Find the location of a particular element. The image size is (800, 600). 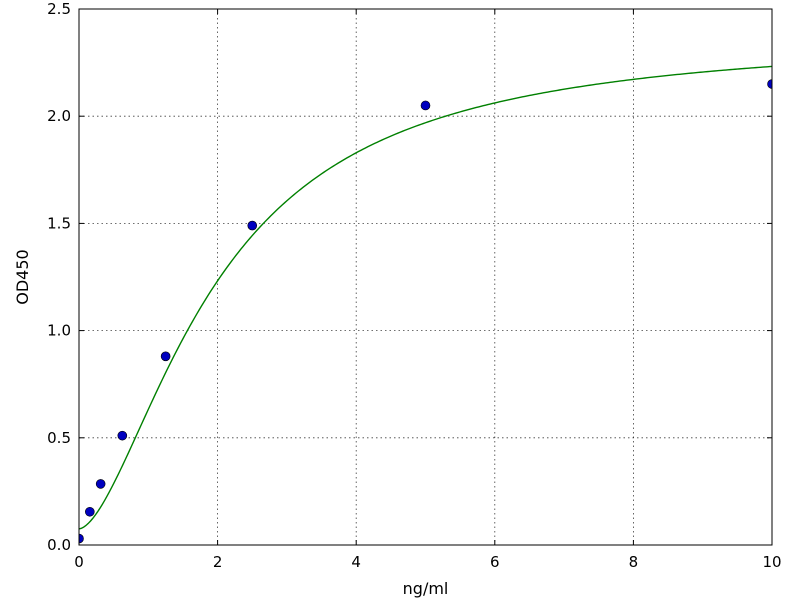

x-tick-label: 6 is located at coordinates (495, 562).